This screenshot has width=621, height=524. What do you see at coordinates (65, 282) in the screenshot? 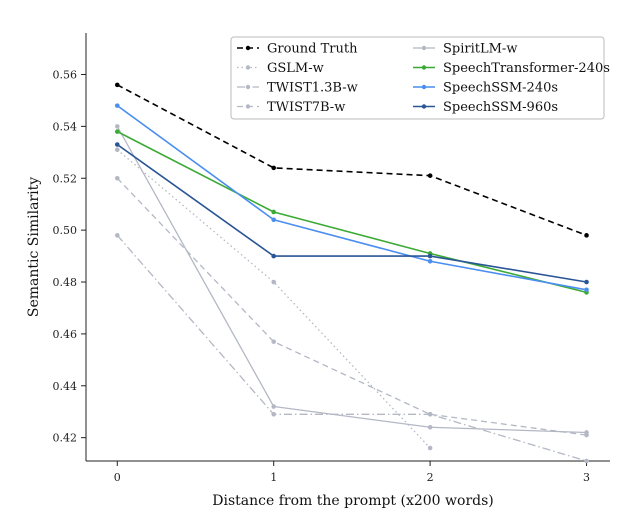
I see `y-tick-label: 0.48` at bounding box center [65, 282].